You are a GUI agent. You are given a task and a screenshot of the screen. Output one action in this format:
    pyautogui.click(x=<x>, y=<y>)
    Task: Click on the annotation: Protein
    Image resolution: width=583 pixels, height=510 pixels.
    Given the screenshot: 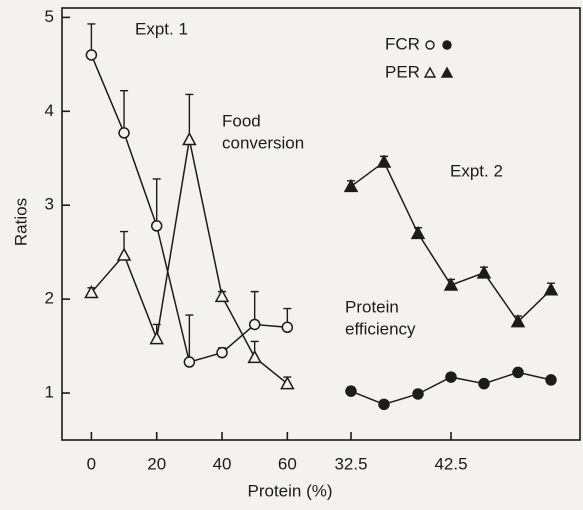 What is the action you would take?
    pyautogui.click(x=372, y=306)
    